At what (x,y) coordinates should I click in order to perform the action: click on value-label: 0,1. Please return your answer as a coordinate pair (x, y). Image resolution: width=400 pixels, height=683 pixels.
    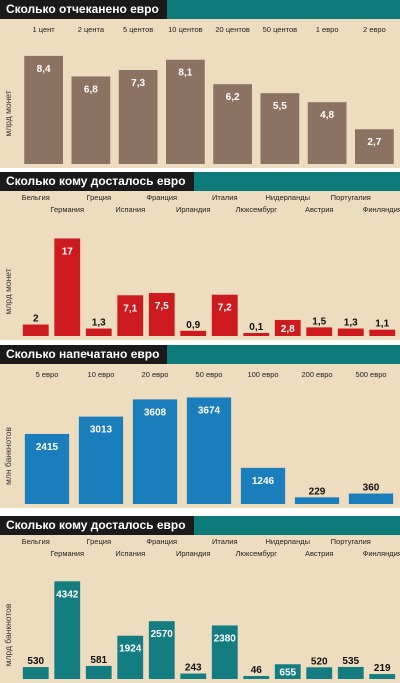
    Looking at the image, I should click on (256, 327).